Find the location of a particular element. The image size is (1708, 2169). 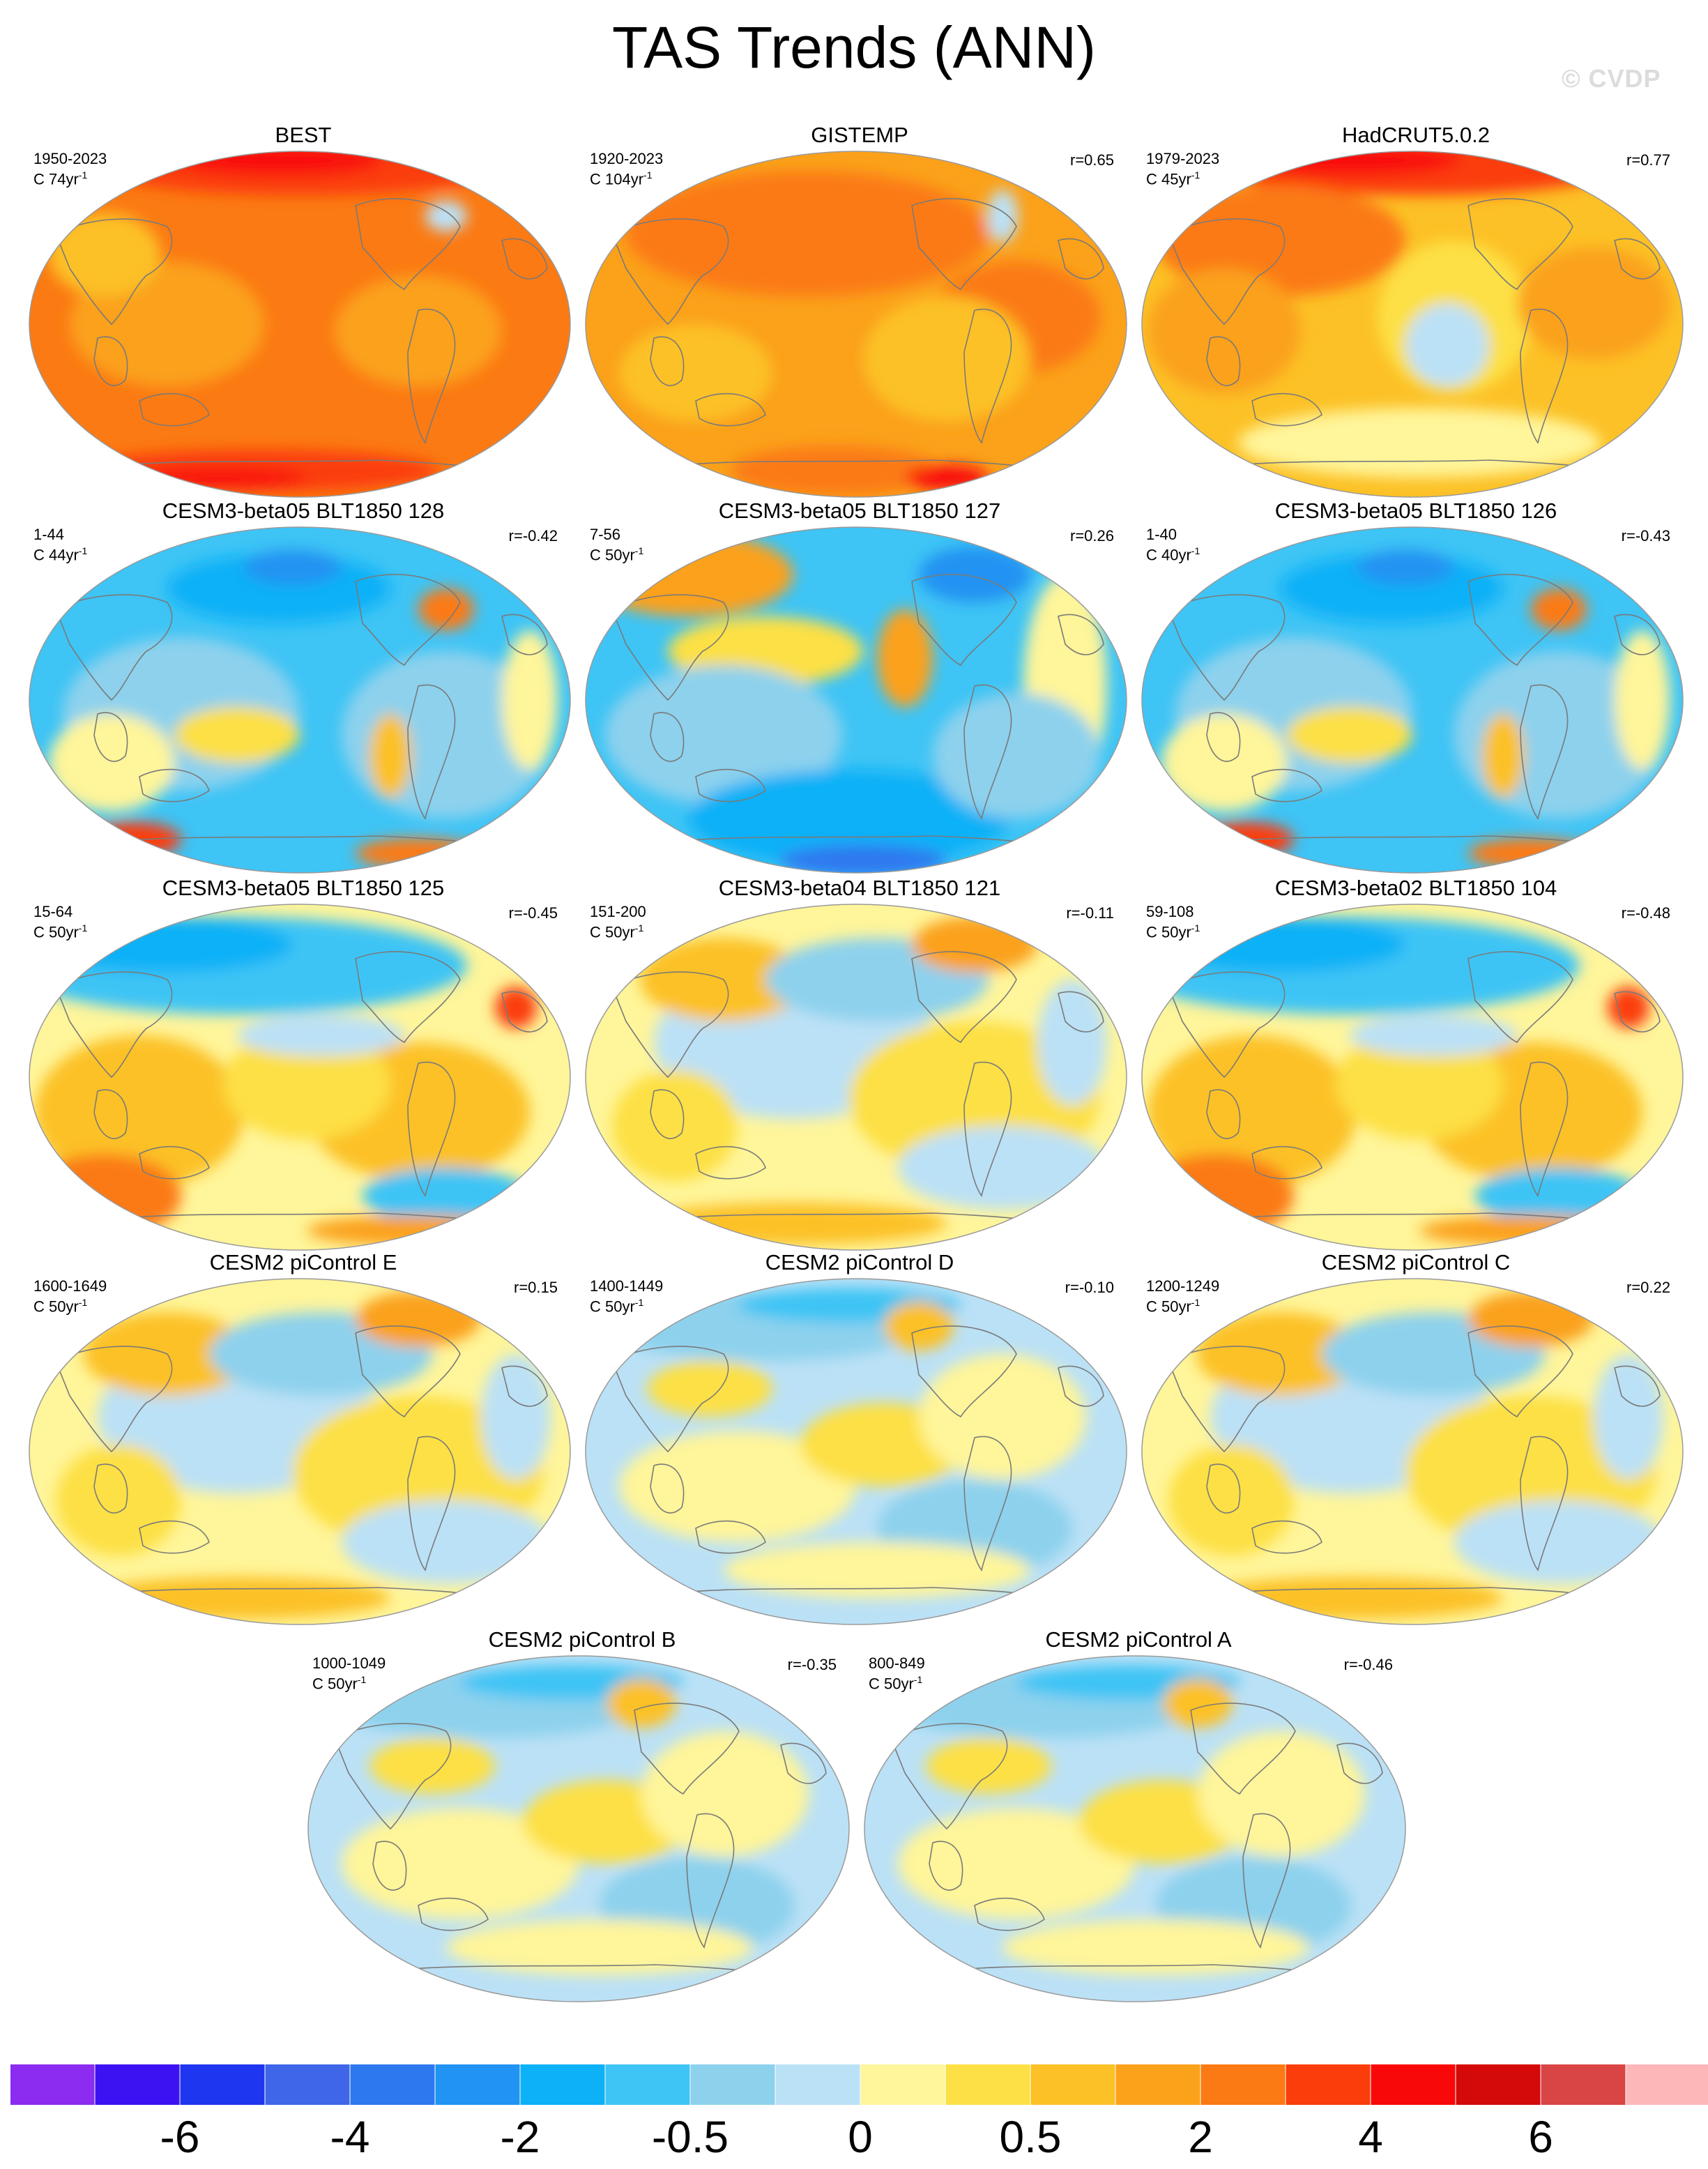

panel-correlation: r=0.77 is located at coordinates (1648, 160).